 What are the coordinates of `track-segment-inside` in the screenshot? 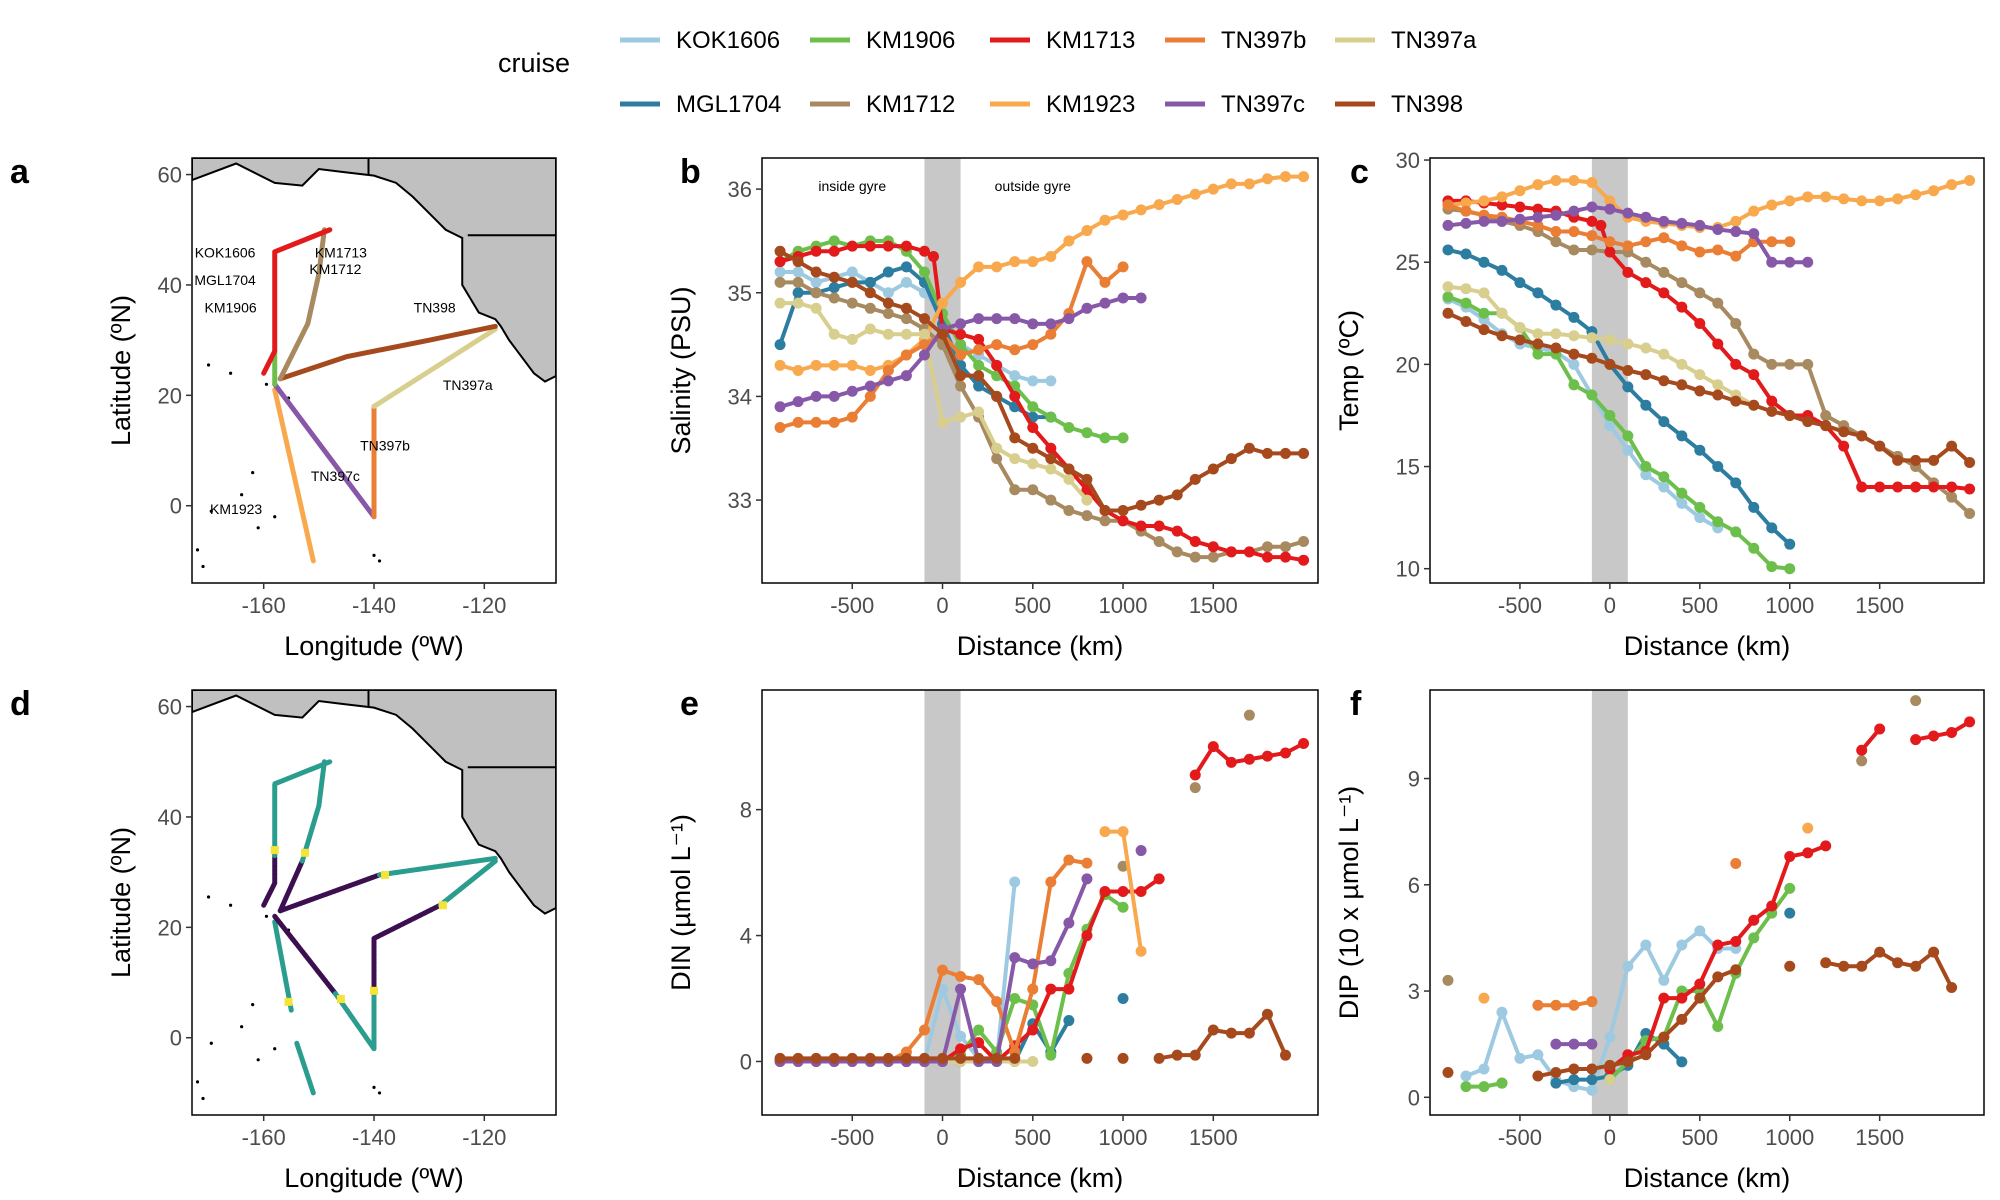 It's located at (407, 946).